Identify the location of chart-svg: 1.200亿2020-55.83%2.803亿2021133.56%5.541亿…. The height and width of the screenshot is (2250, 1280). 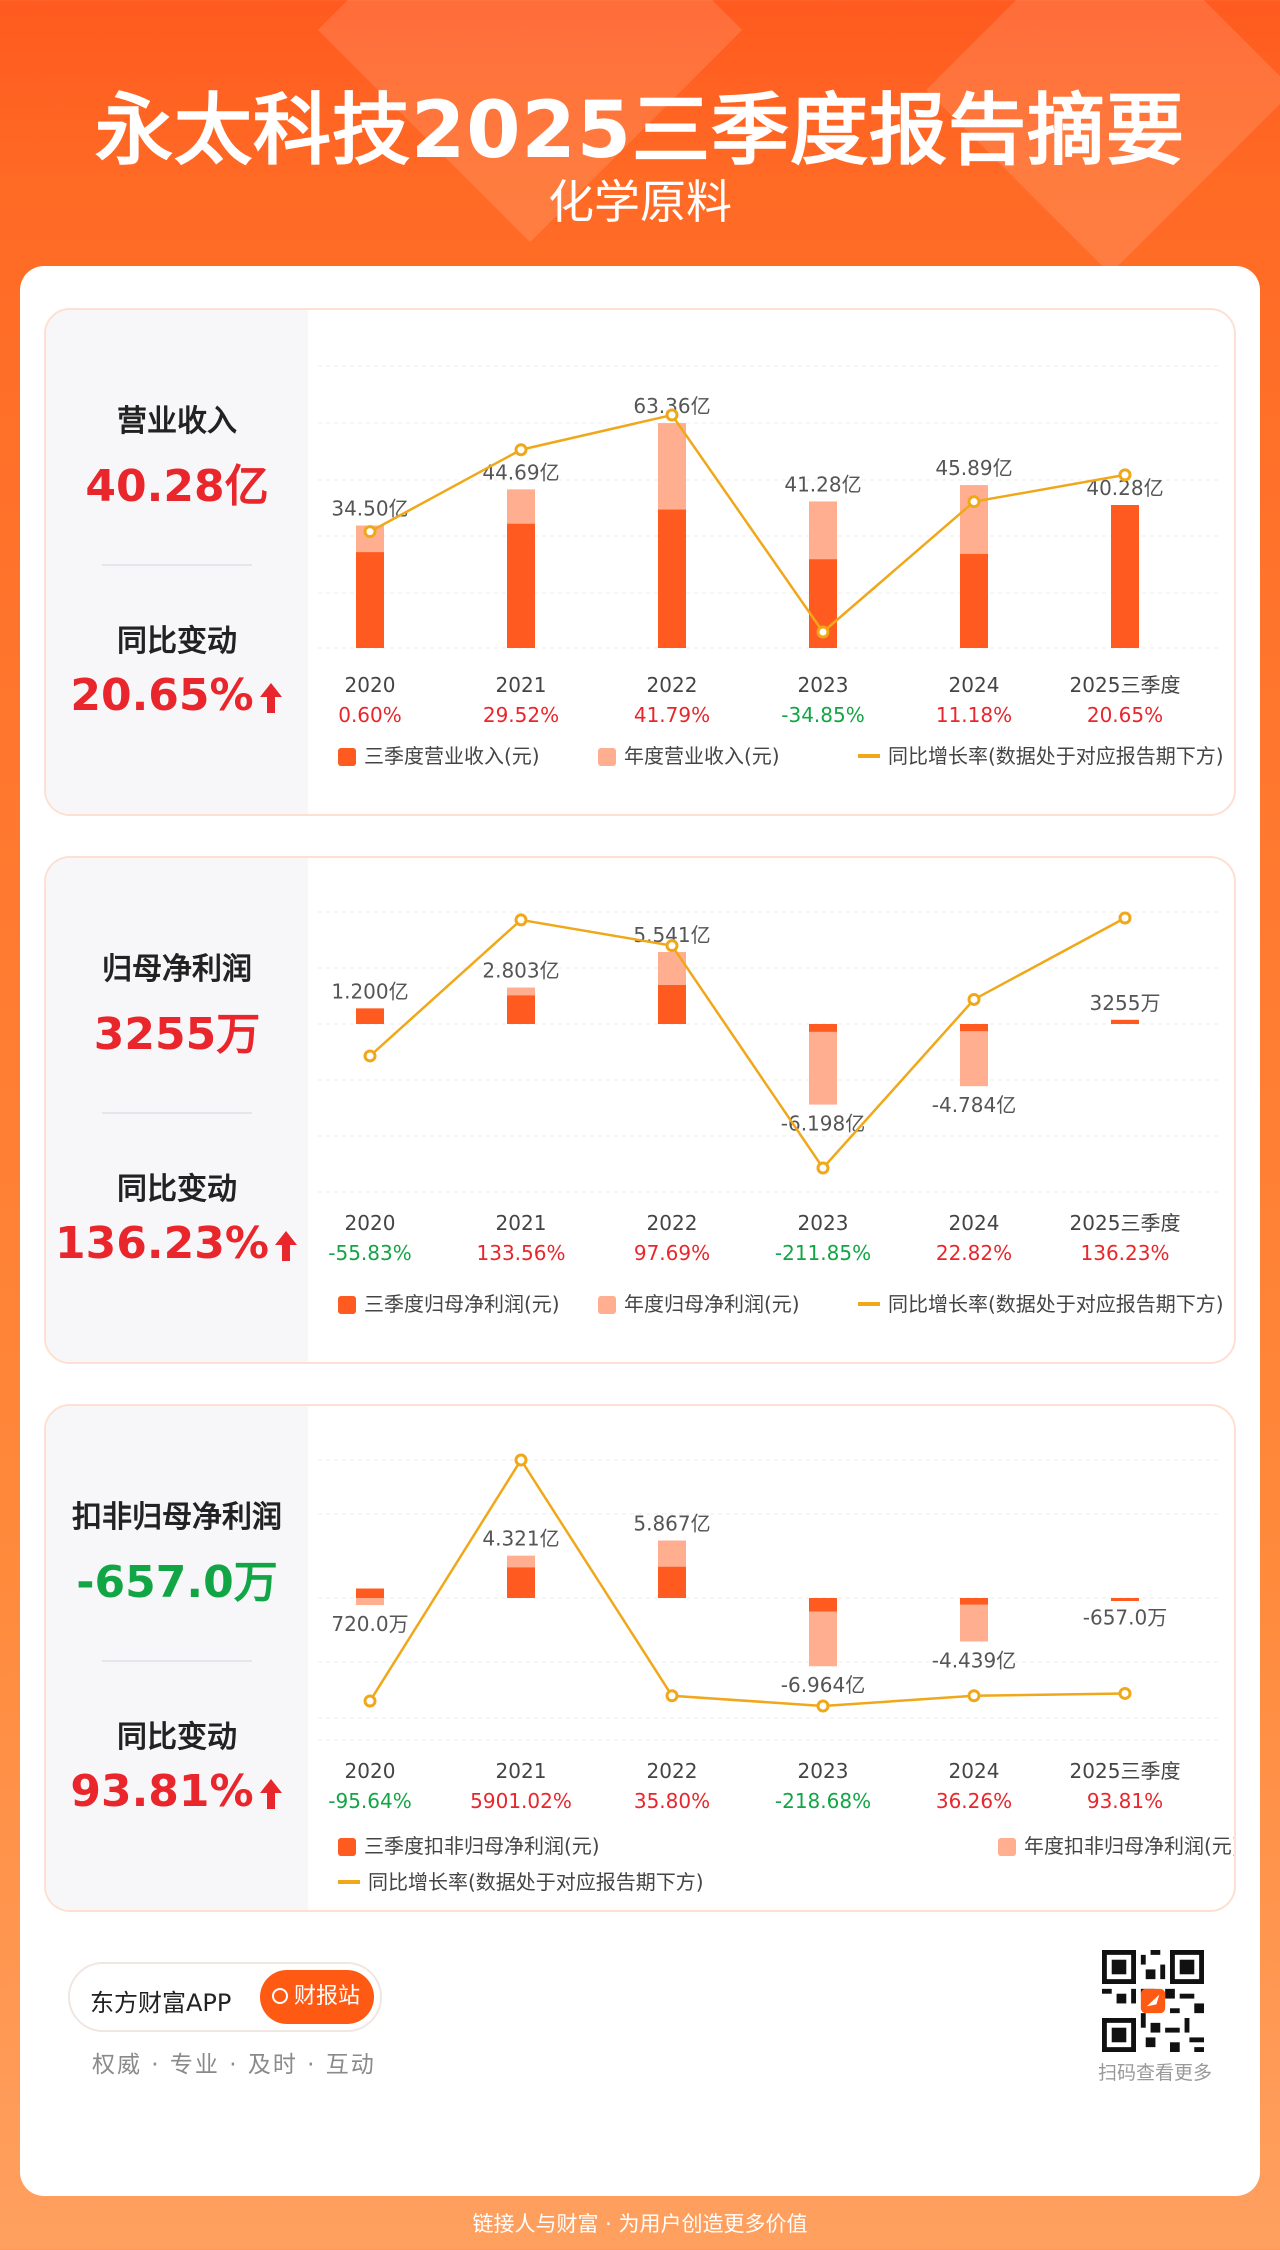
(768, 1088).